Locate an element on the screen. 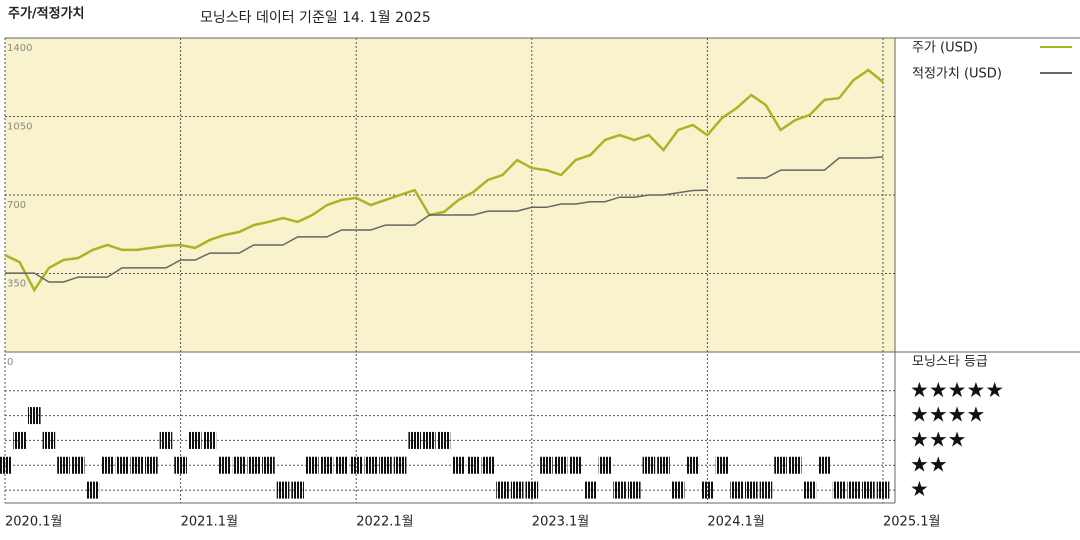 This screenshot has height=540, width=1080. x-tick-label: 2021.1월 is located at coordinates (209, 522).